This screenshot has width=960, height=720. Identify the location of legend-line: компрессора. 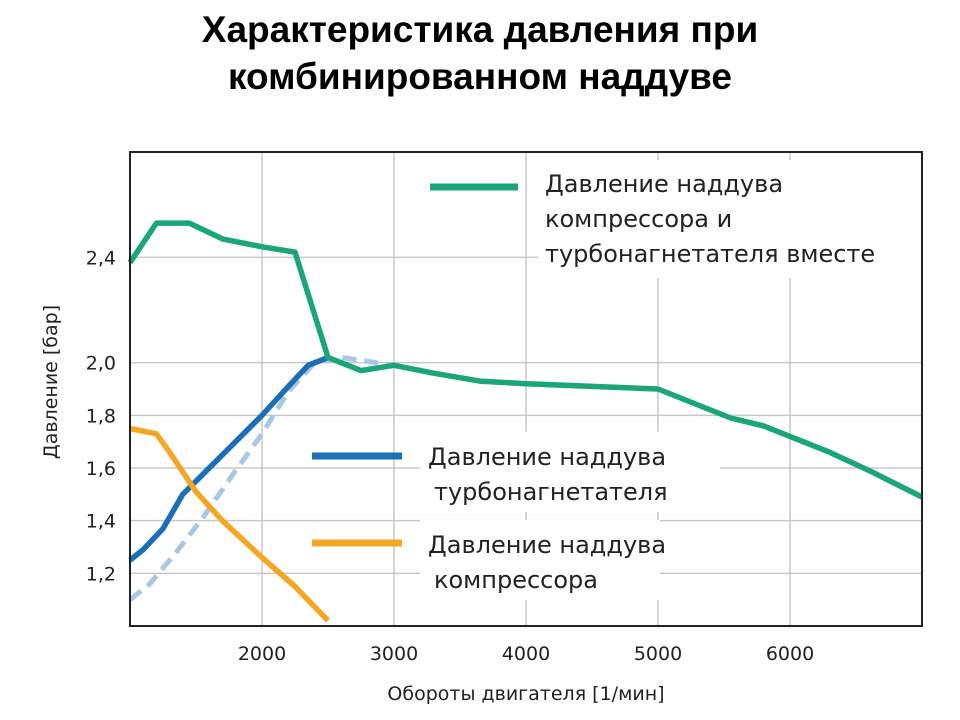
(516, 580).